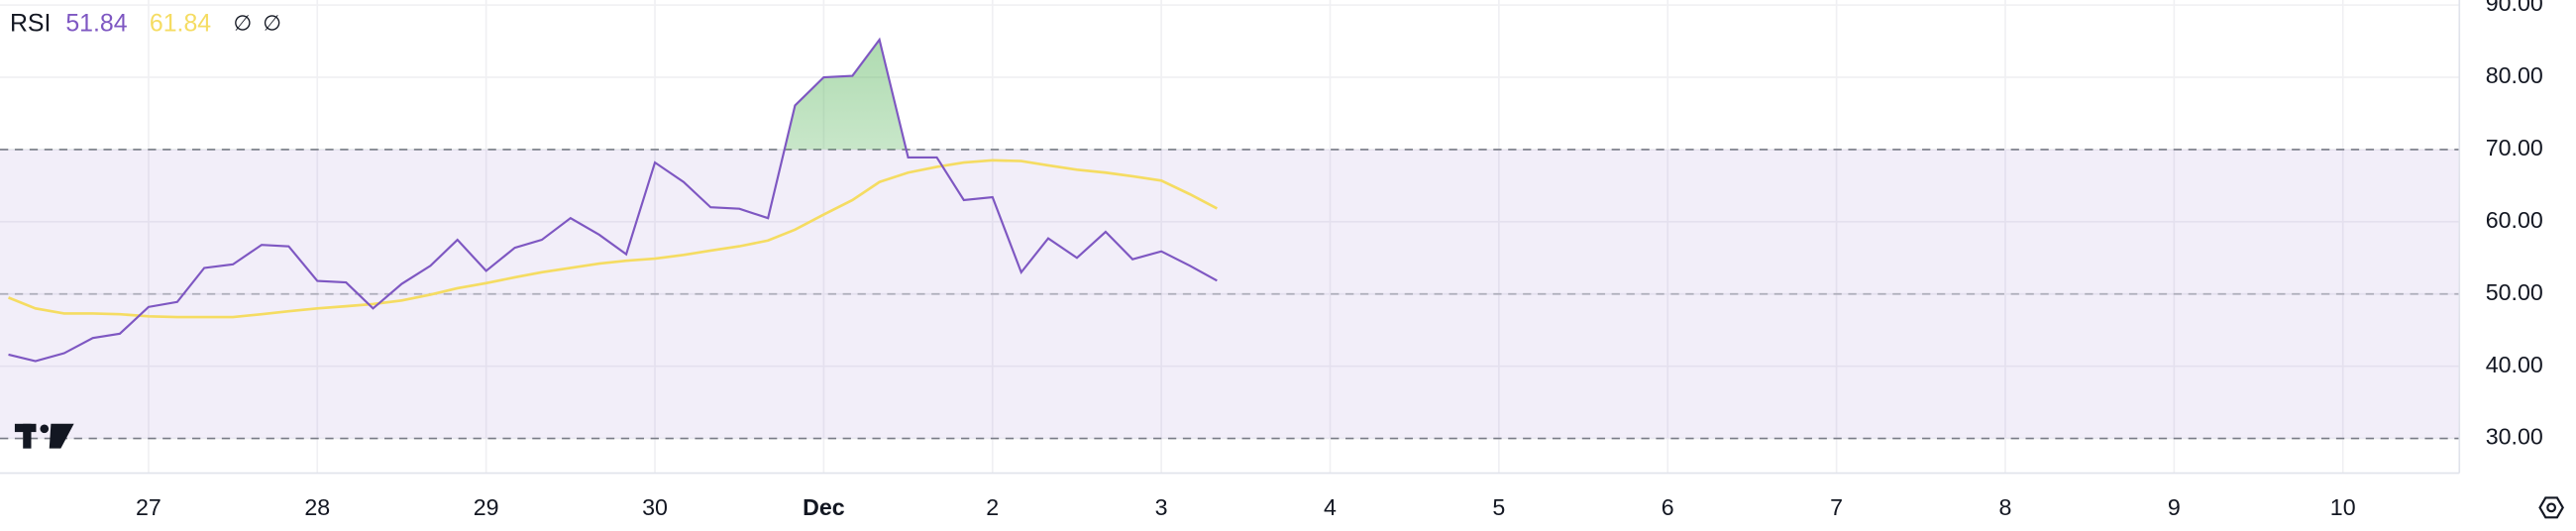 This screenshot has width=2576, height=531. I want to click on x-tick-label: 7, so click(1836, 507).